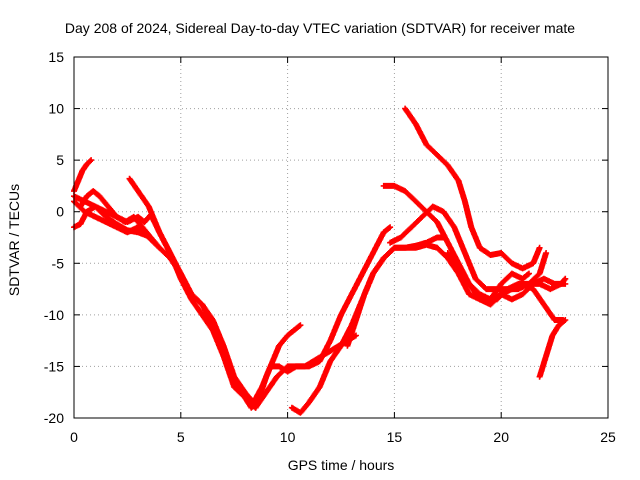 The width and height of the screenshot is (640, 480). Describe the element at coordinates (501, 437) in the screenshot. I see `x-tick-label: 20` at that location.